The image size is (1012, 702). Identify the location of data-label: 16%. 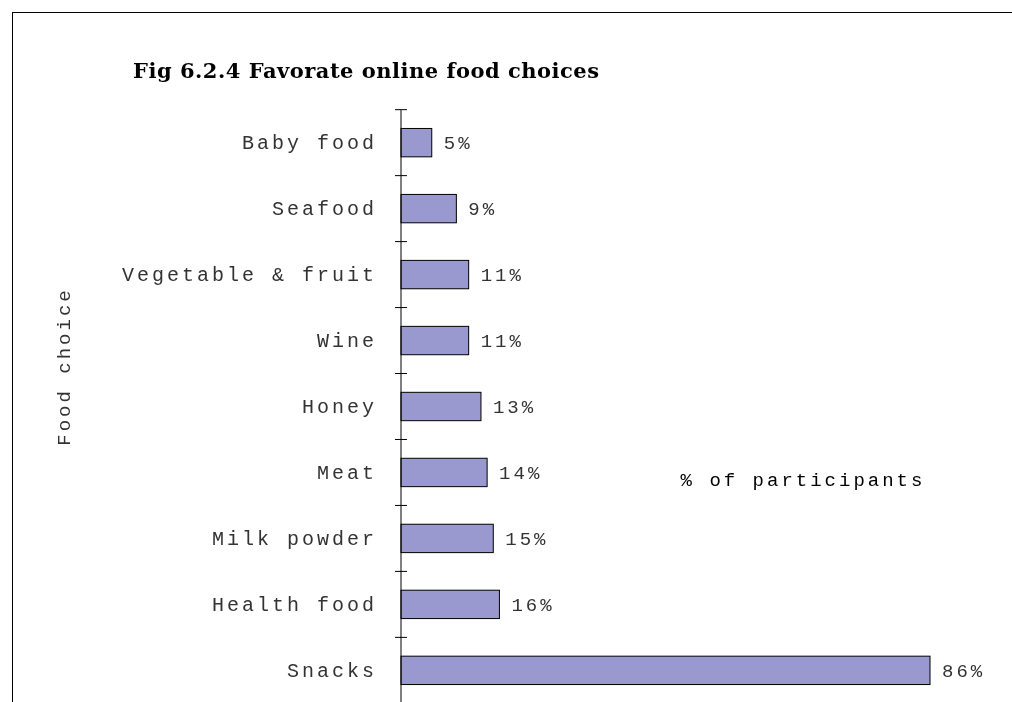
(533, 606).